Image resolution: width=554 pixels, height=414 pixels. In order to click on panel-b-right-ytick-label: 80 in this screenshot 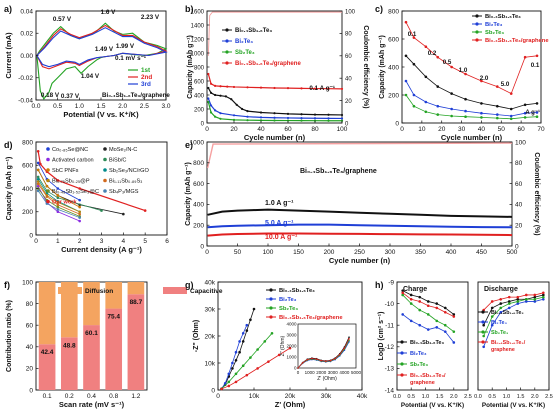, I will do `click(348, 35)`.